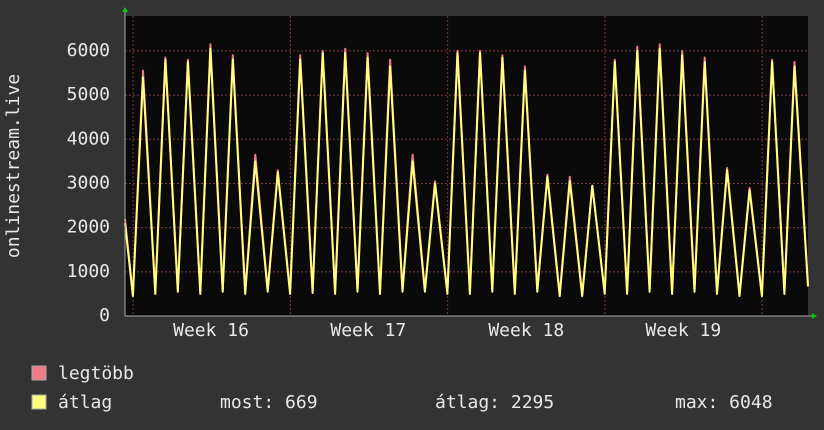 This screenshot has width=824, height=430. I want to click on stat: most: 669, so click(269, 402).